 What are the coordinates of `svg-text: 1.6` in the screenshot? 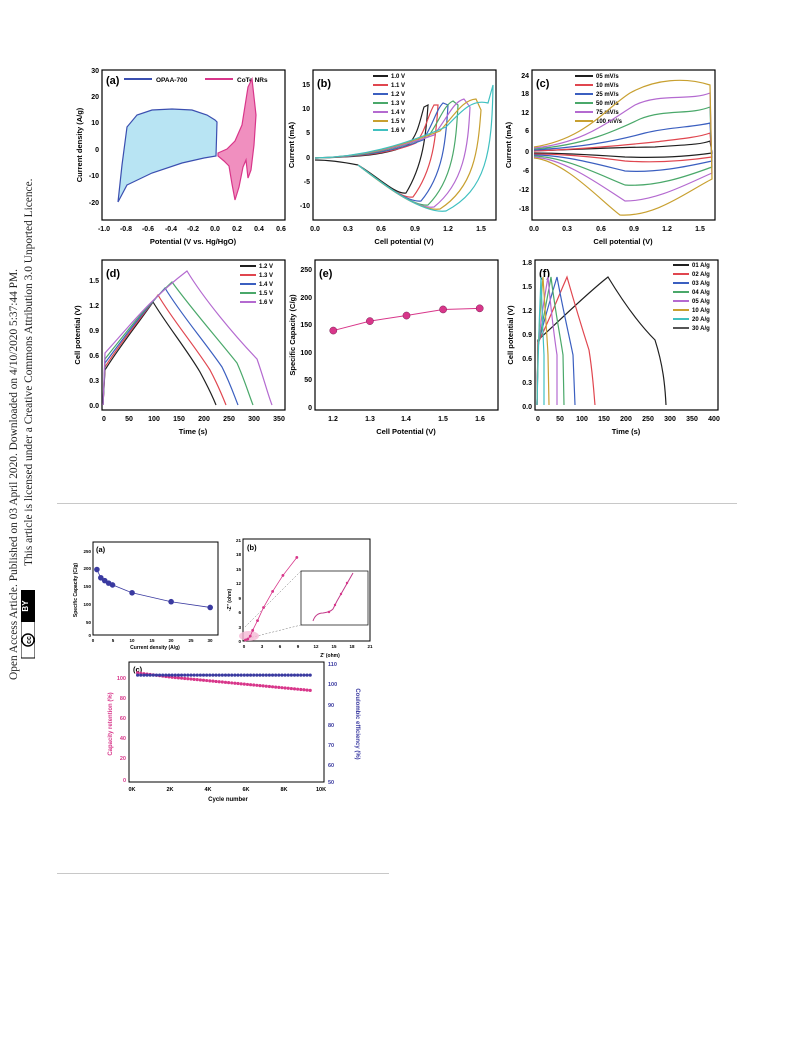 It's located at (480, 419).